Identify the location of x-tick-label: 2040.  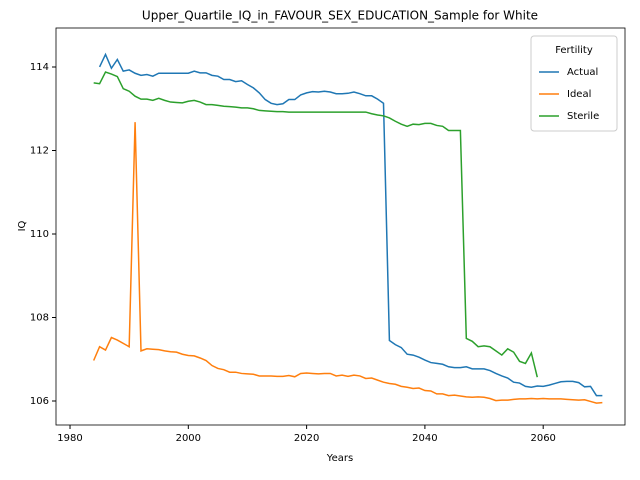
(424, 438).